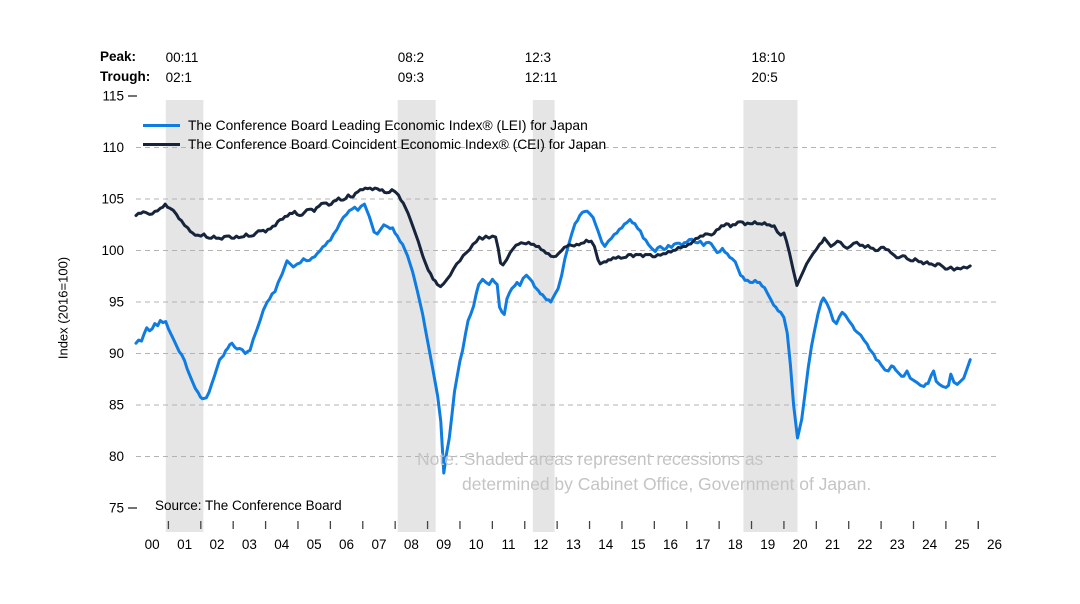 The height and width of the screenshot is (604, 1080). What do you see at coordinates (116, 508) in the screenshot?
I see `y-tick-label: 75` at bounding box center [116, 508].